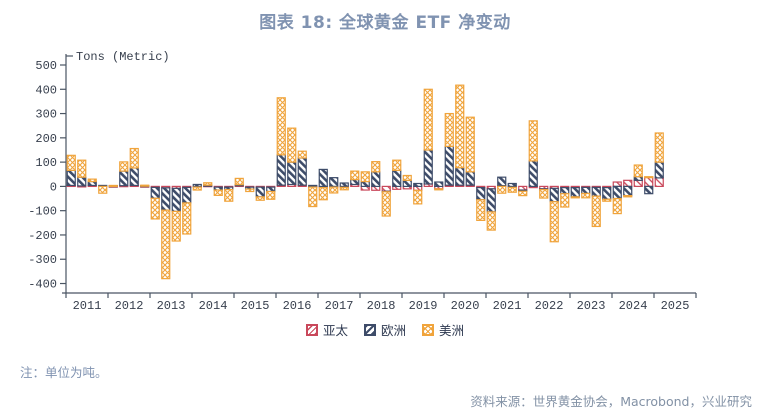 The image size is (770, 414). What do you see at coordinates (311, 329) in the screenshot?
I see `asia-pacific-swatch-icon` at bounding box center [311, 329].